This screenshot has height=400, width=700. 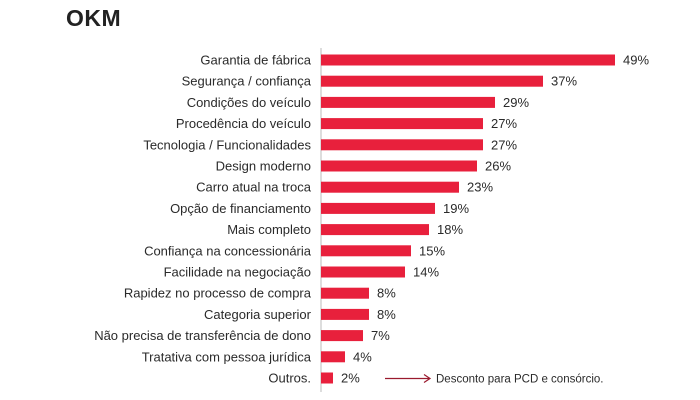 What do you see at coordinates (247, 81) in the screenshot?
I see `category-label: Segurança / confiança` at bounding box center [247, 81].